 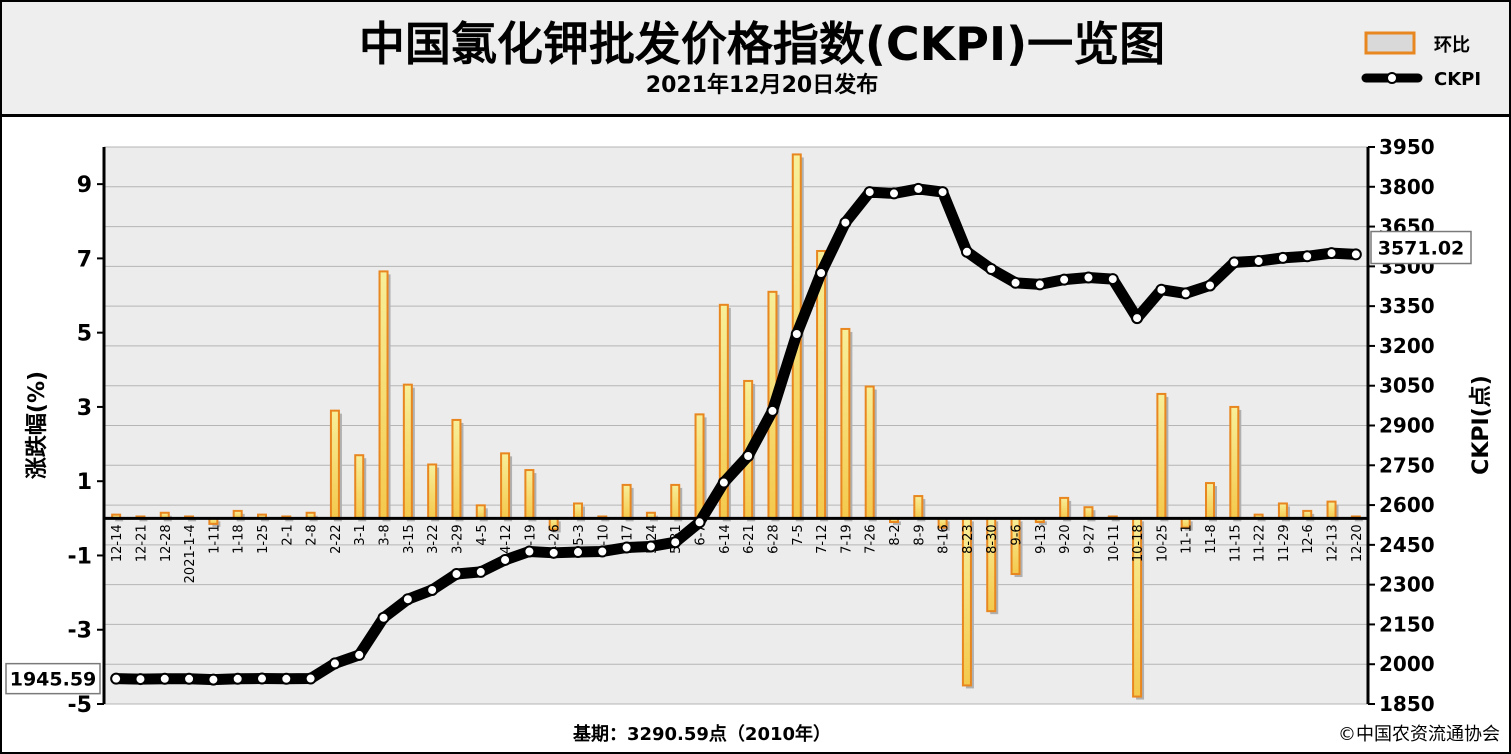 I want to click on x-tick-label: 8-9, so click(x=919, y=534).